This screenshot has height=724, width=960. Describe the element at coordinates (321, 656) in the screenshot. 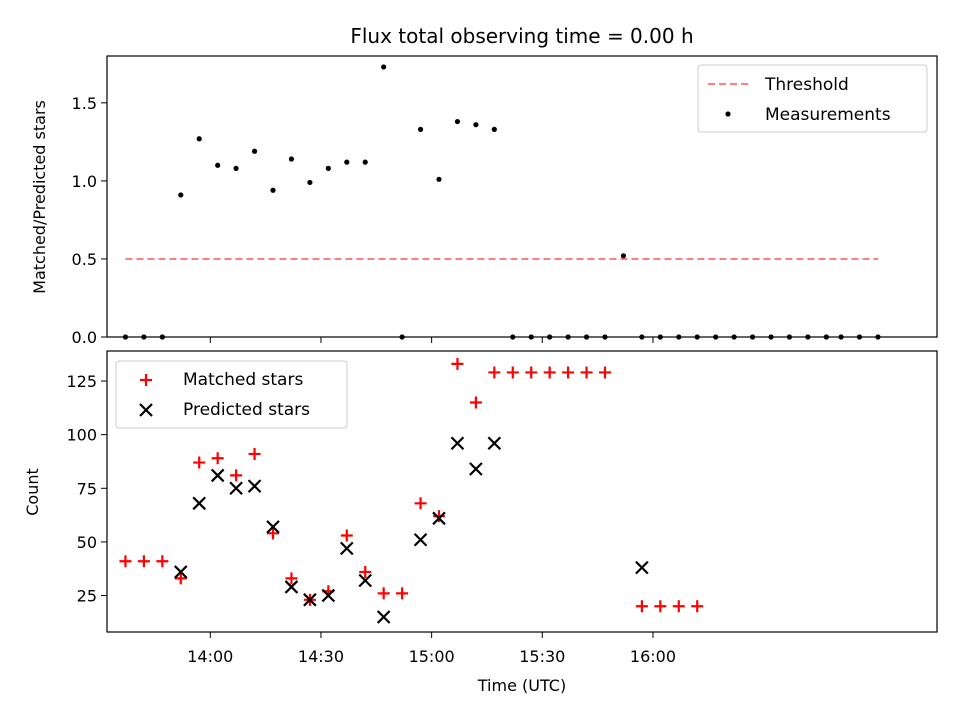

I see `bottom-x-tick-label: 14:30` at that location.